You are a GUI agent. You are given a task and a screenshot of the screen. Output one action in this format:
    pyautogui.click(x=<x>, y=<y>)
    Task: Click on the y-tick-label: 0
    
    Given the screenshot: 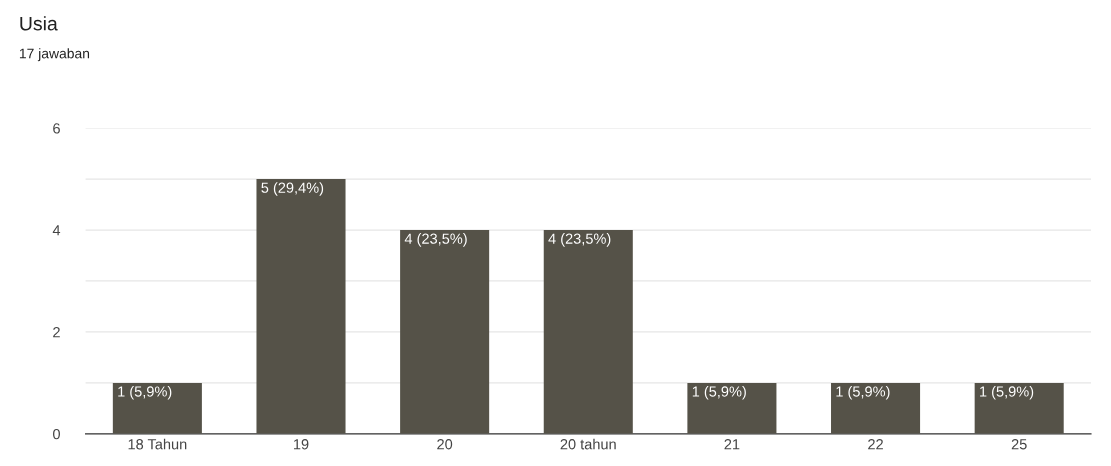 What is the action you would take?
    pyautogui.click(x=56, y=434)
    